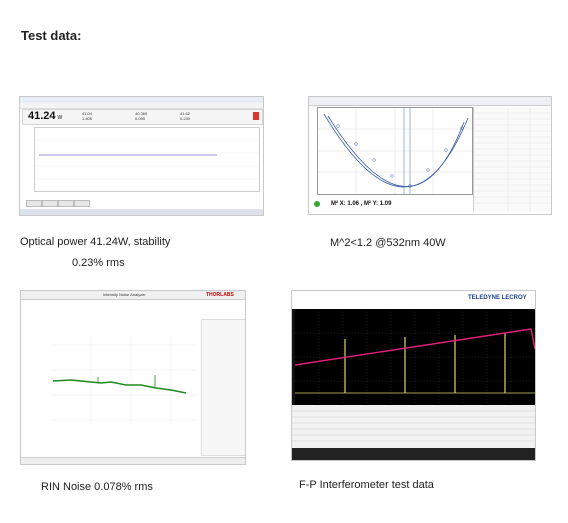  I want to click on results-table-lines, so click(512, 159).